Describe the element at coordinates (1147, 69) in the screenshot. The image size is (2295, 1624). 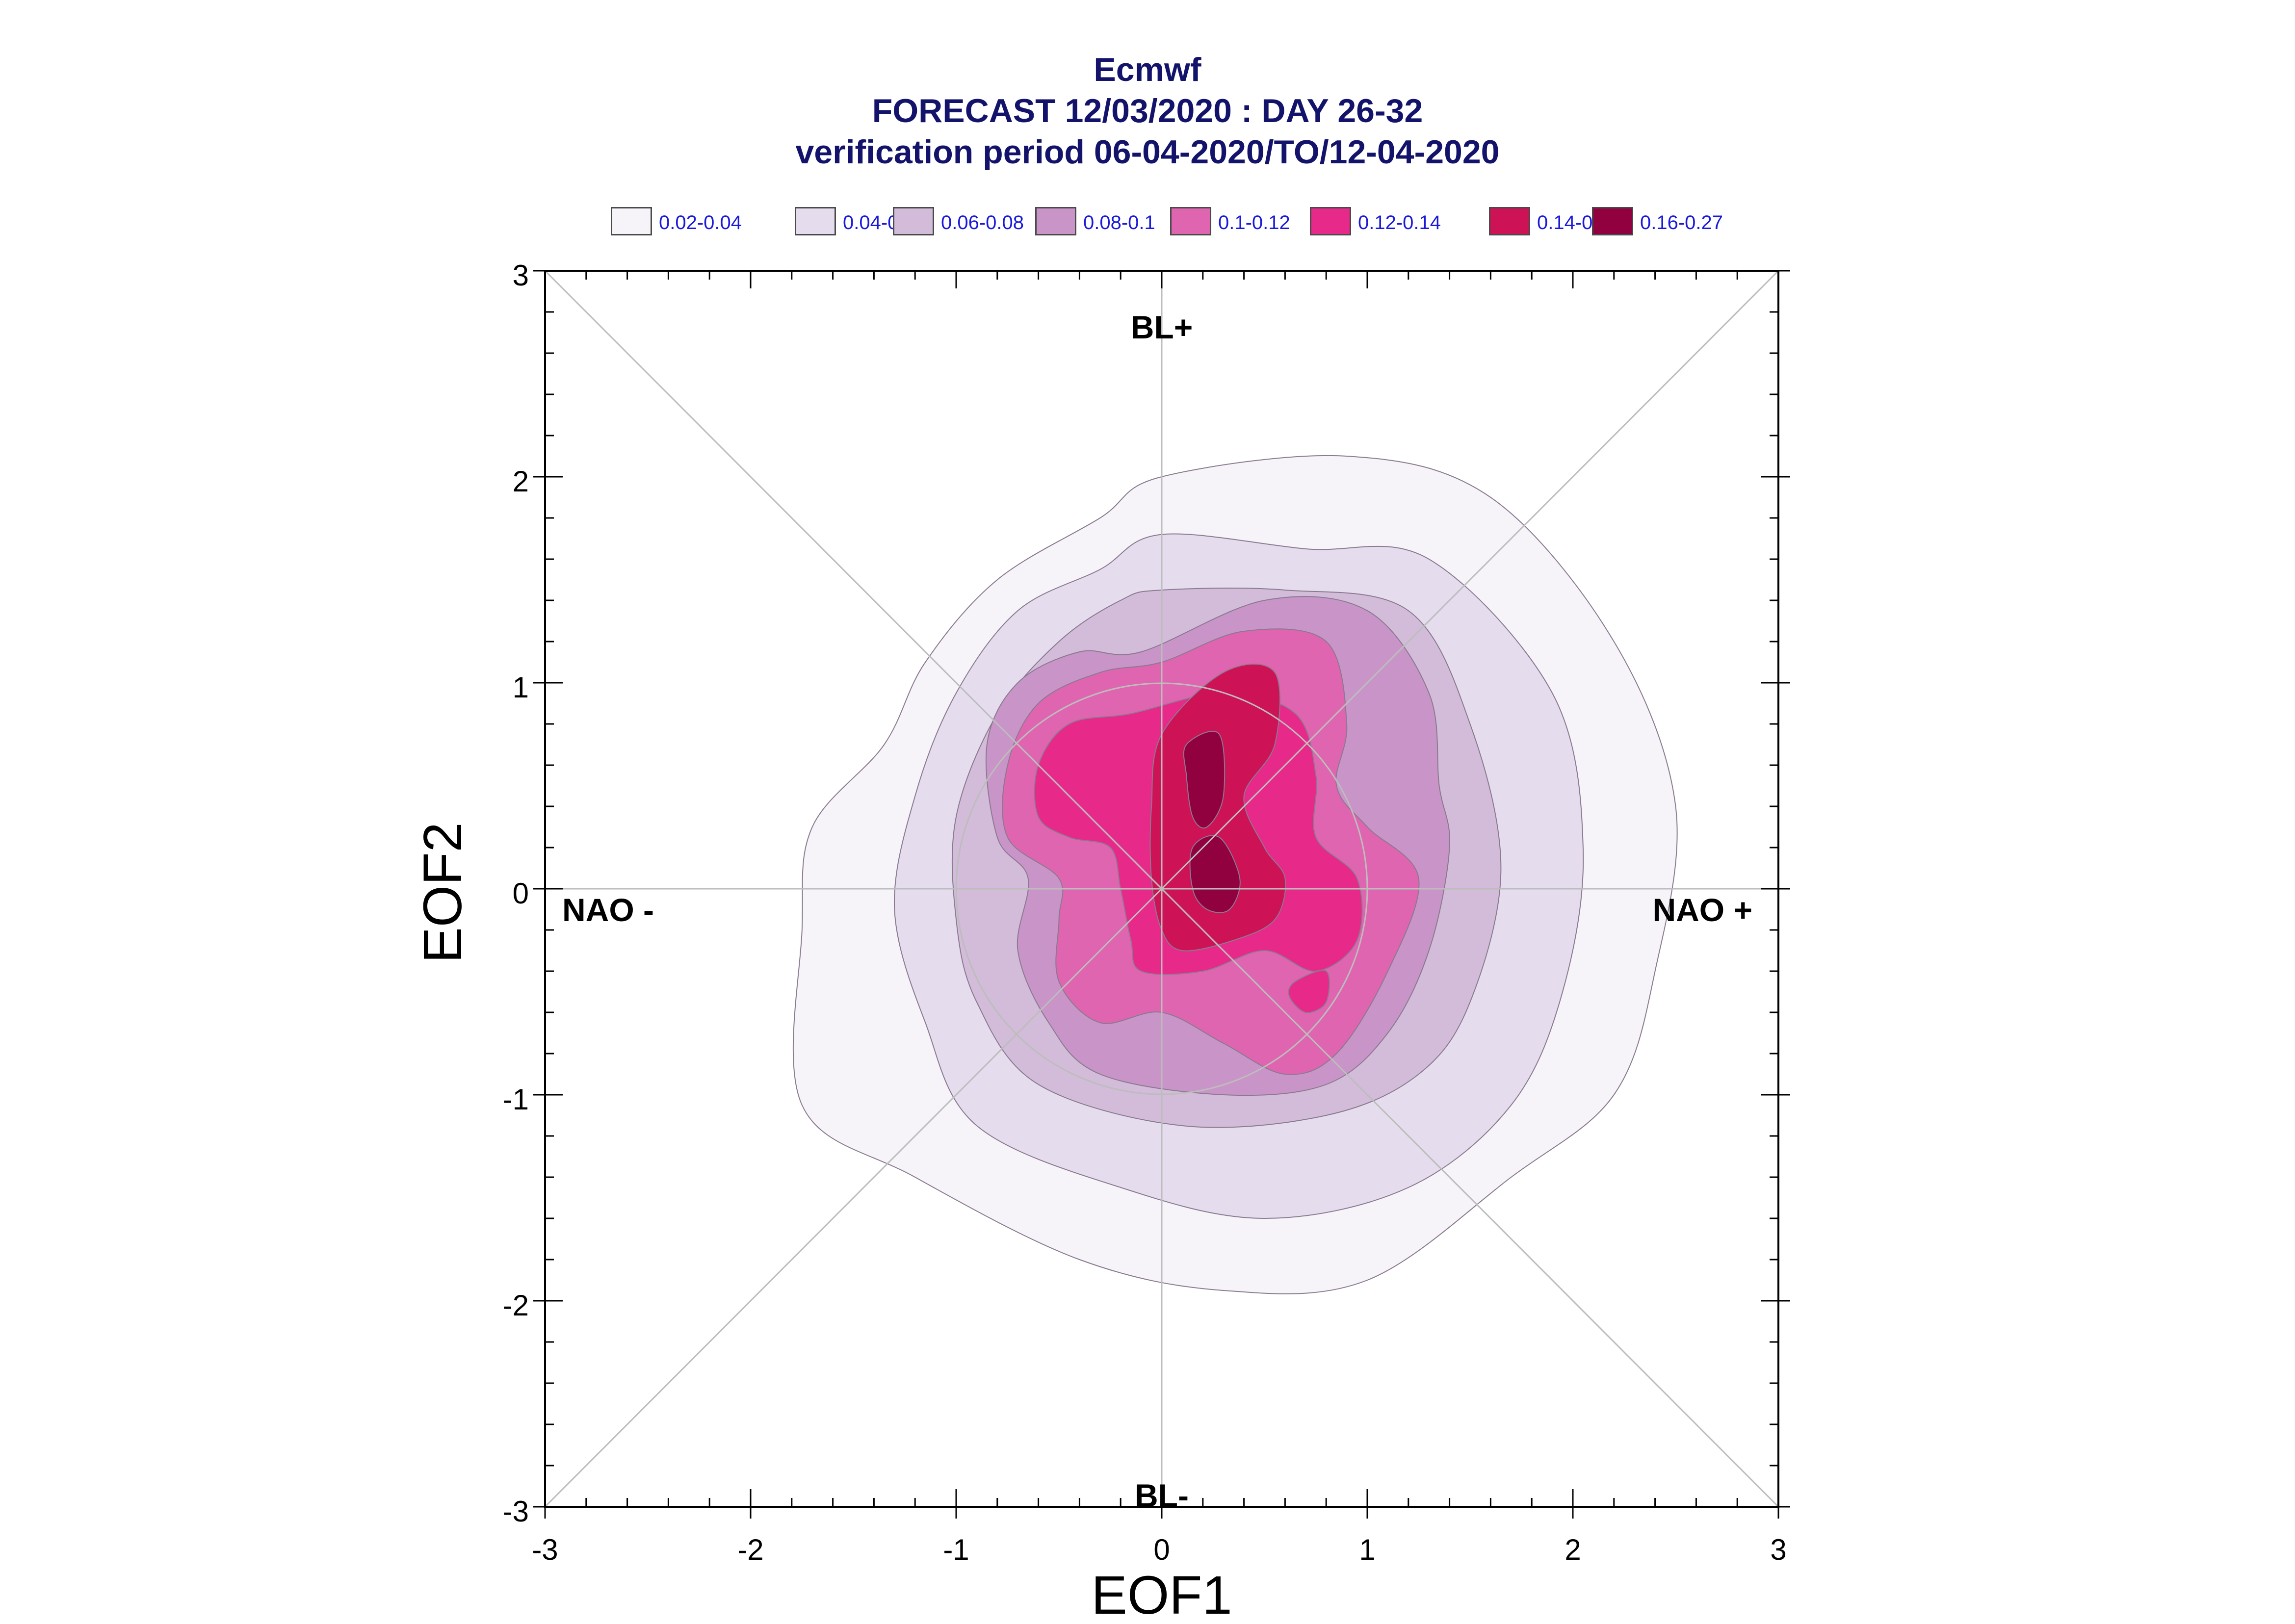
I see `title-line-1: Ecmwf` at that location.